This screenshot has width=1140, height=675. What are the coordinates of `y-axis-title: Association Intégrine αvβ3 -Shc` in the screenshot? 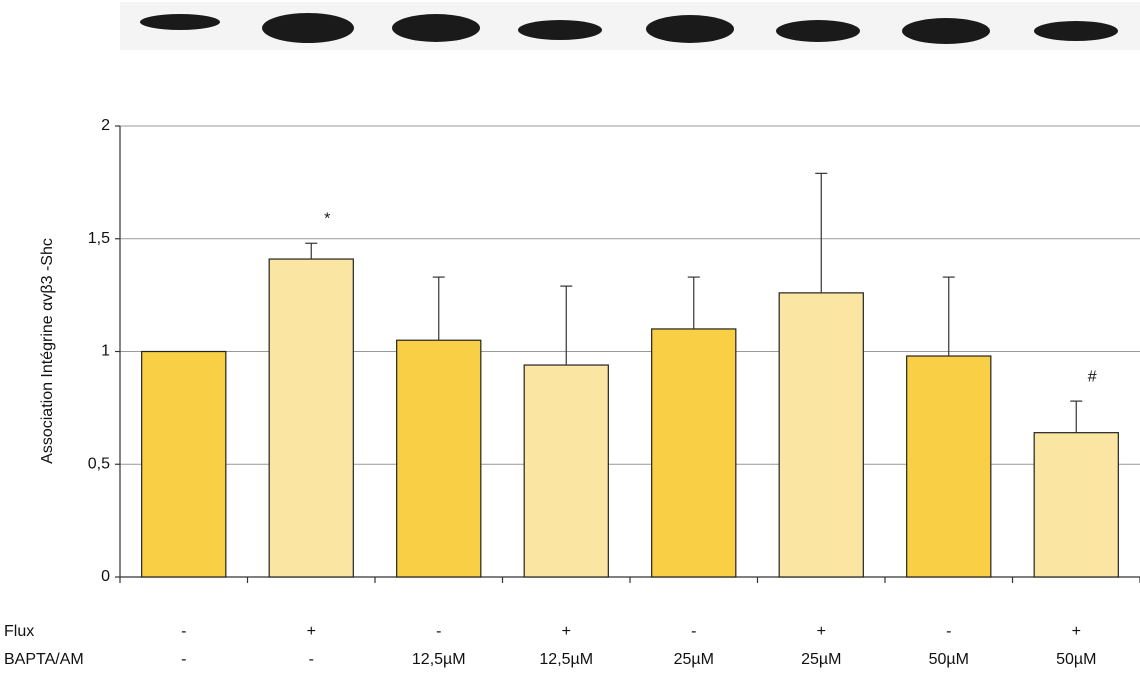 It's located at (47, 351).